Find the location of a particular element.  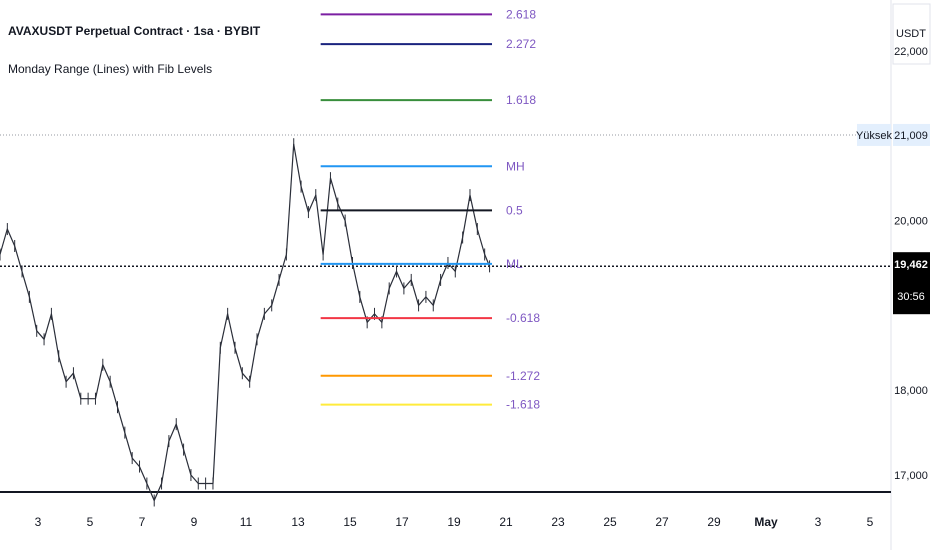

high-value-tag is located at coordinates (911, 134).